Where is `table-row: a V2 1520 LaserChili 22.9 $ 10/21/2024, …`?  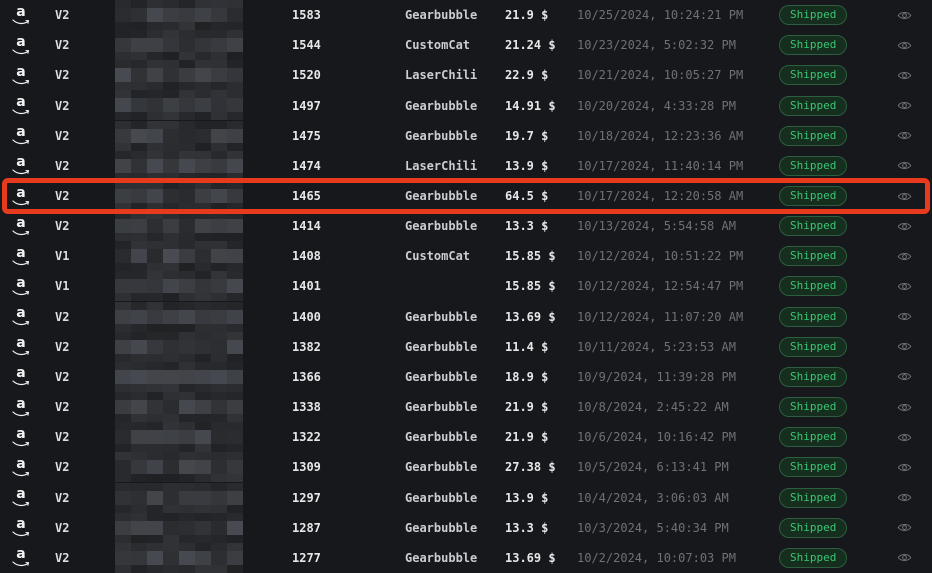
table-row: a V2 1520 LaserChili 22.9 $ 10/21/2024, … is located at coordinates (466, 75).